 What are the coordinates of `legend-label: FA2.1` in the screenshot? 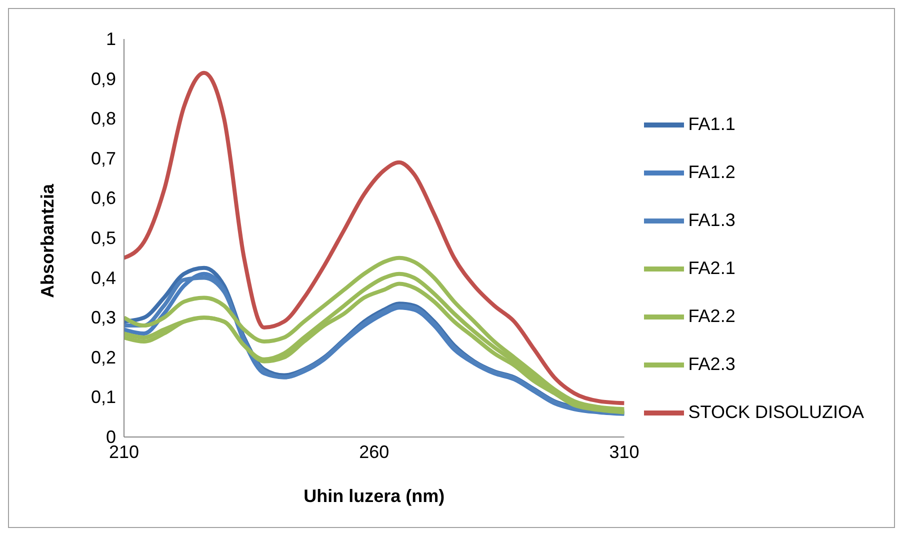 It's located at (712, 268).